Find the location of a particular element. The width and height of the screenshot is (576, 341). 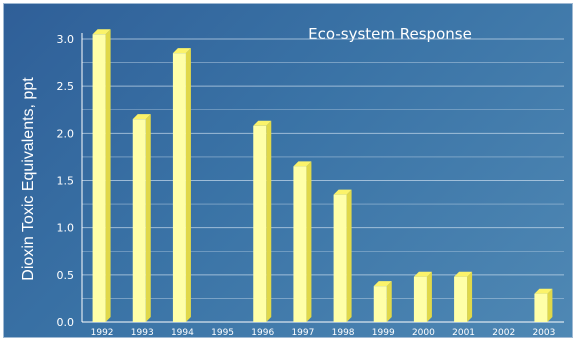

x-tick-label: 2001 is located at coordinates (463, 333).